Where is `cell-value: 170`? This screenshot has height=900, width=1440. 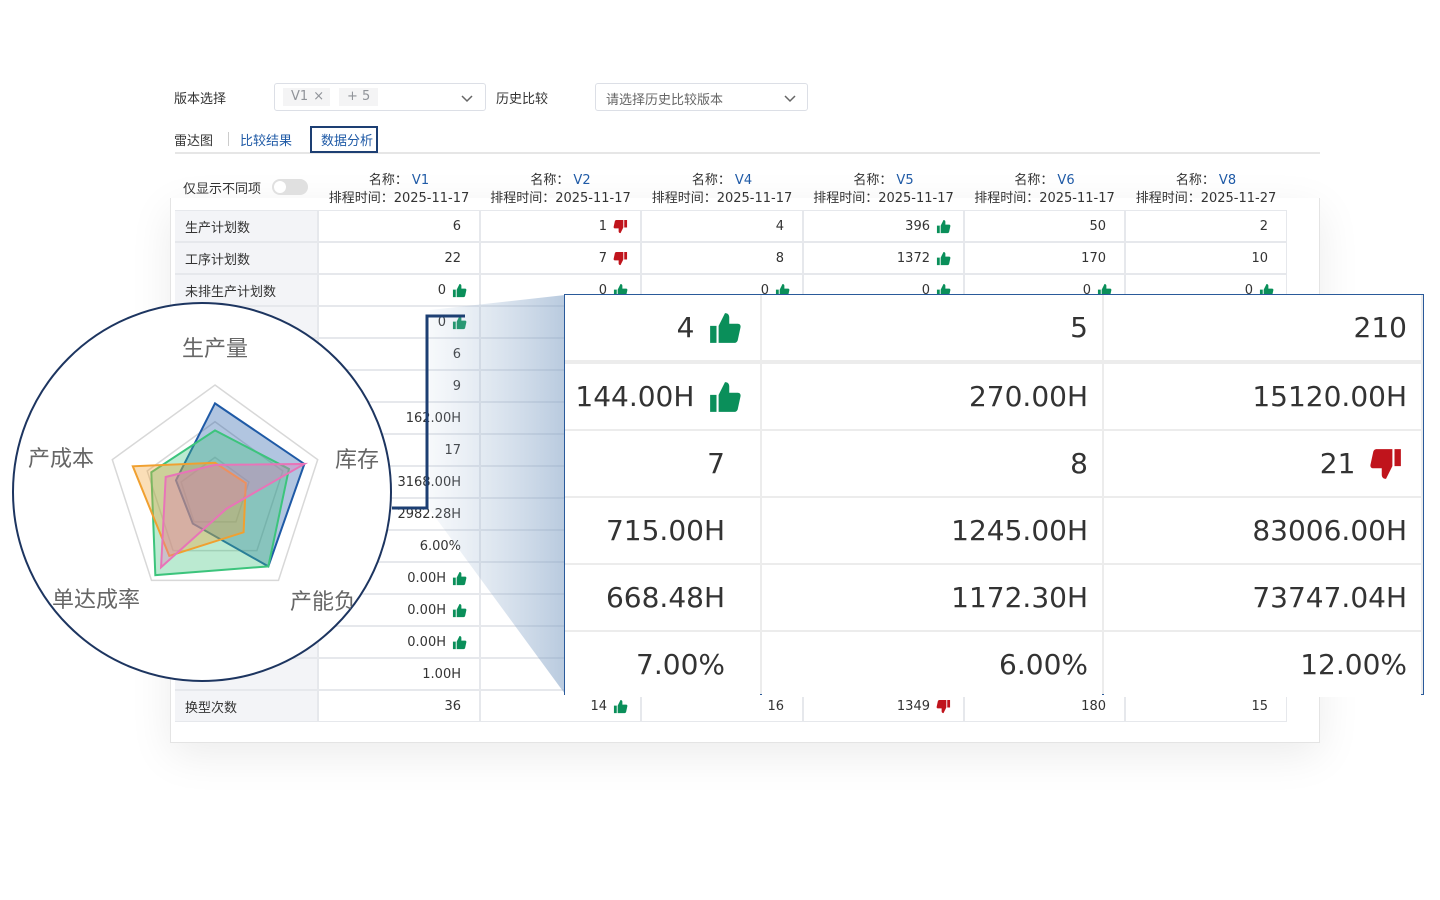
cell-value: 170 is located at coordinates (1093, 258).